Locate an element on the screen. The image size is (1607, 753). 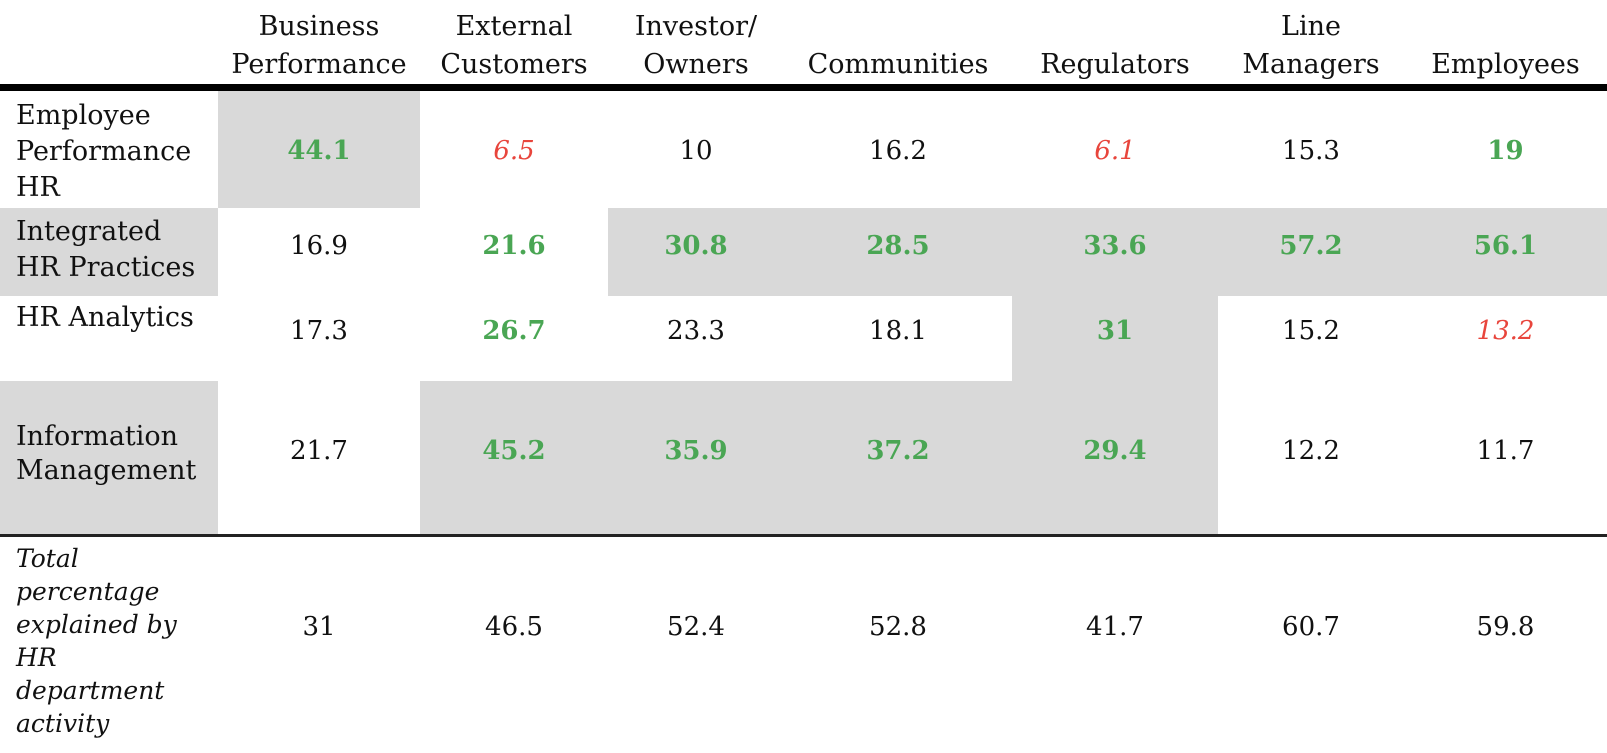
total-cell: 46.5 is located at coordinates (514, 627).